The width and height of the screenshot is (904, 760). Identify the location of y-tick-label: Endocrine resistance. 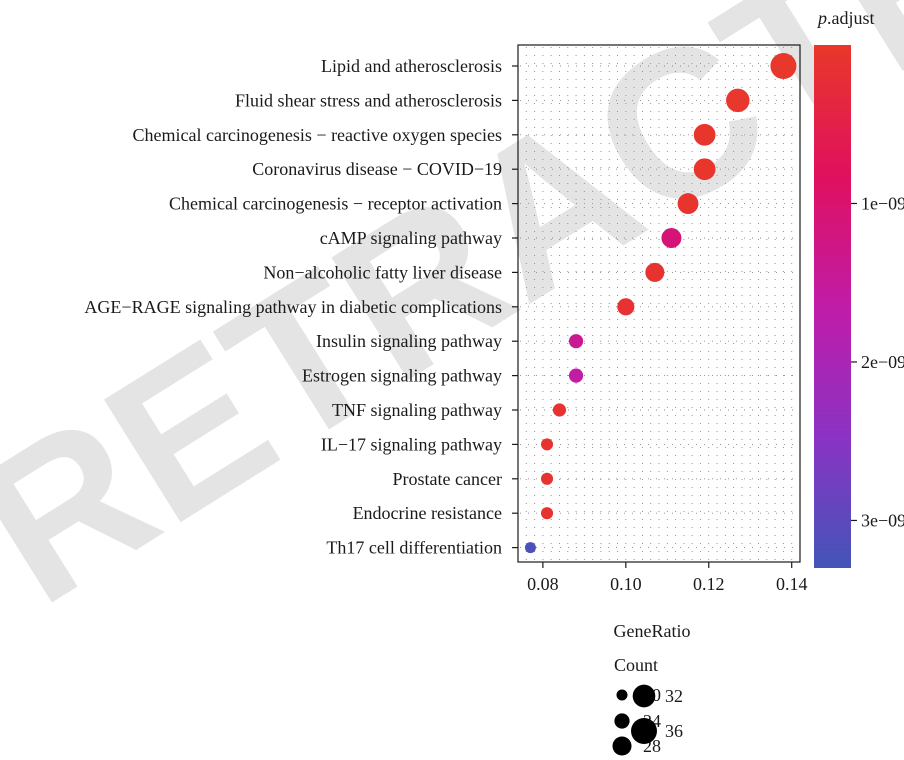
(427, 513).